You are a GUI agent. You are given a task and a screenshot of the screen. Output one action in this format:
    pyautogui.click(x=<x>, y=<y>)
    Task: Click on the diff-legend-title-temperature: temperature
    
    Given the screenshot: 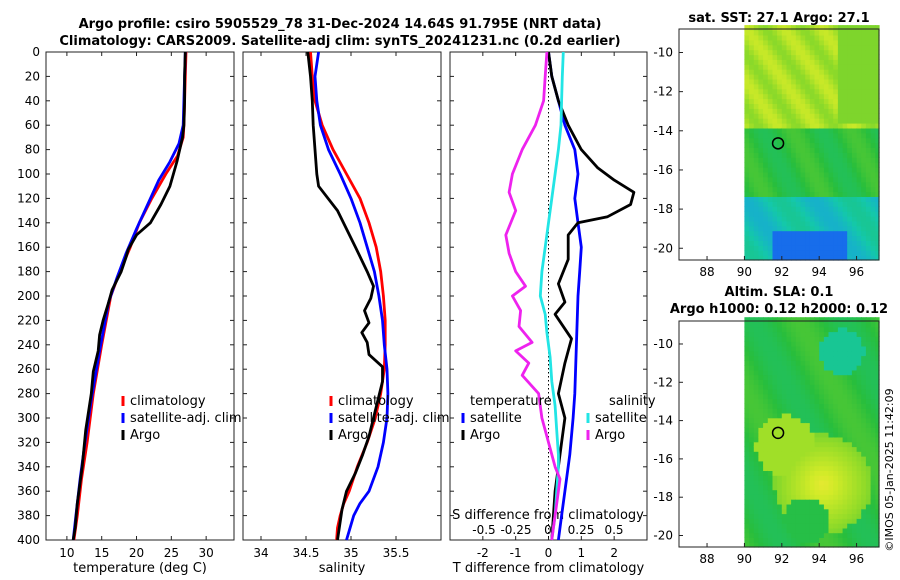 What is the action you would take?
    pyautogui.click(x=511, y=401)
    